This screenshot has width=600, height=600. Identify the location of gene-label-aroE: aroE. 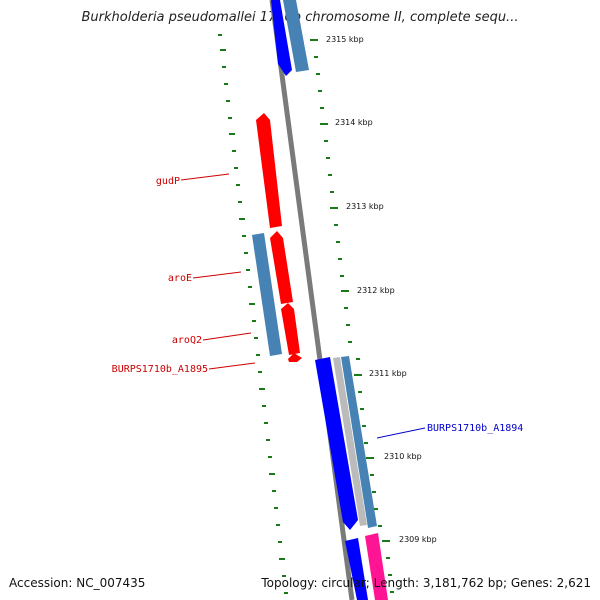
(180, 278).